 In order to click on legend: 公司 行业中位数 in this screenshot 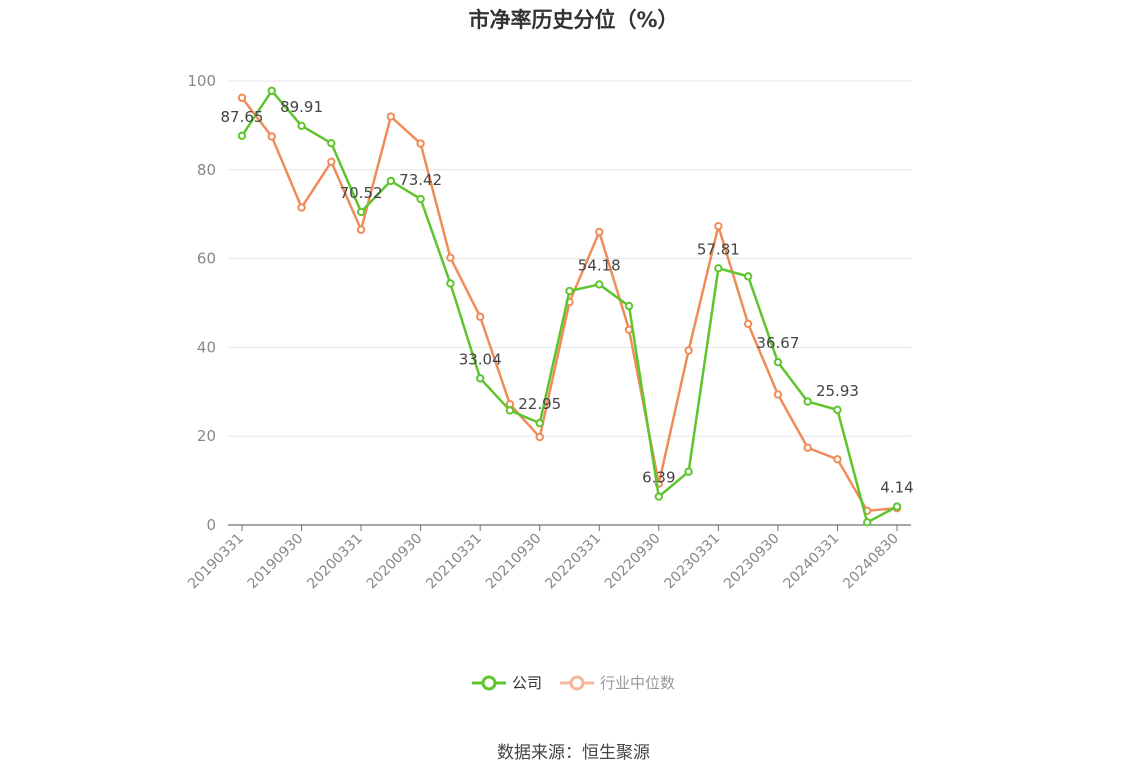, I will do `click(573, 682)`.